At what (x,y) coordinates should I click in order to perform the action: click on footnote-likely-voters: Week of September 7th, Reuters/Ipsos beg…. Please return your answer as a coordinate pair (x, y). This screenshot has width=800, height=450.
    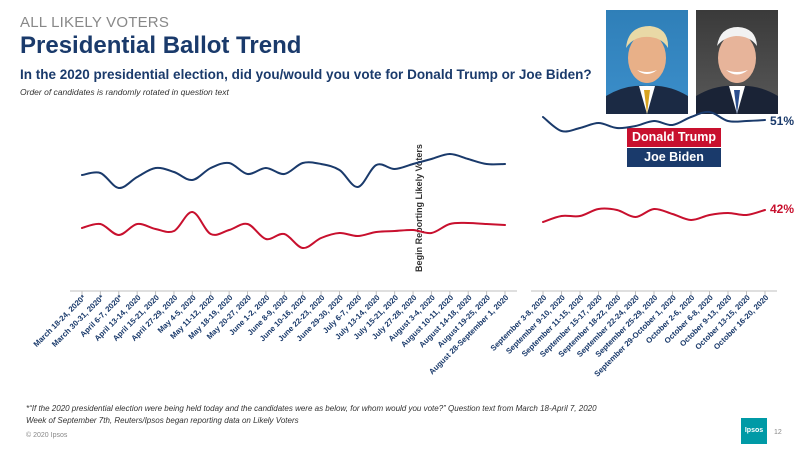
    Looking at the image, I should click on (162, 420).